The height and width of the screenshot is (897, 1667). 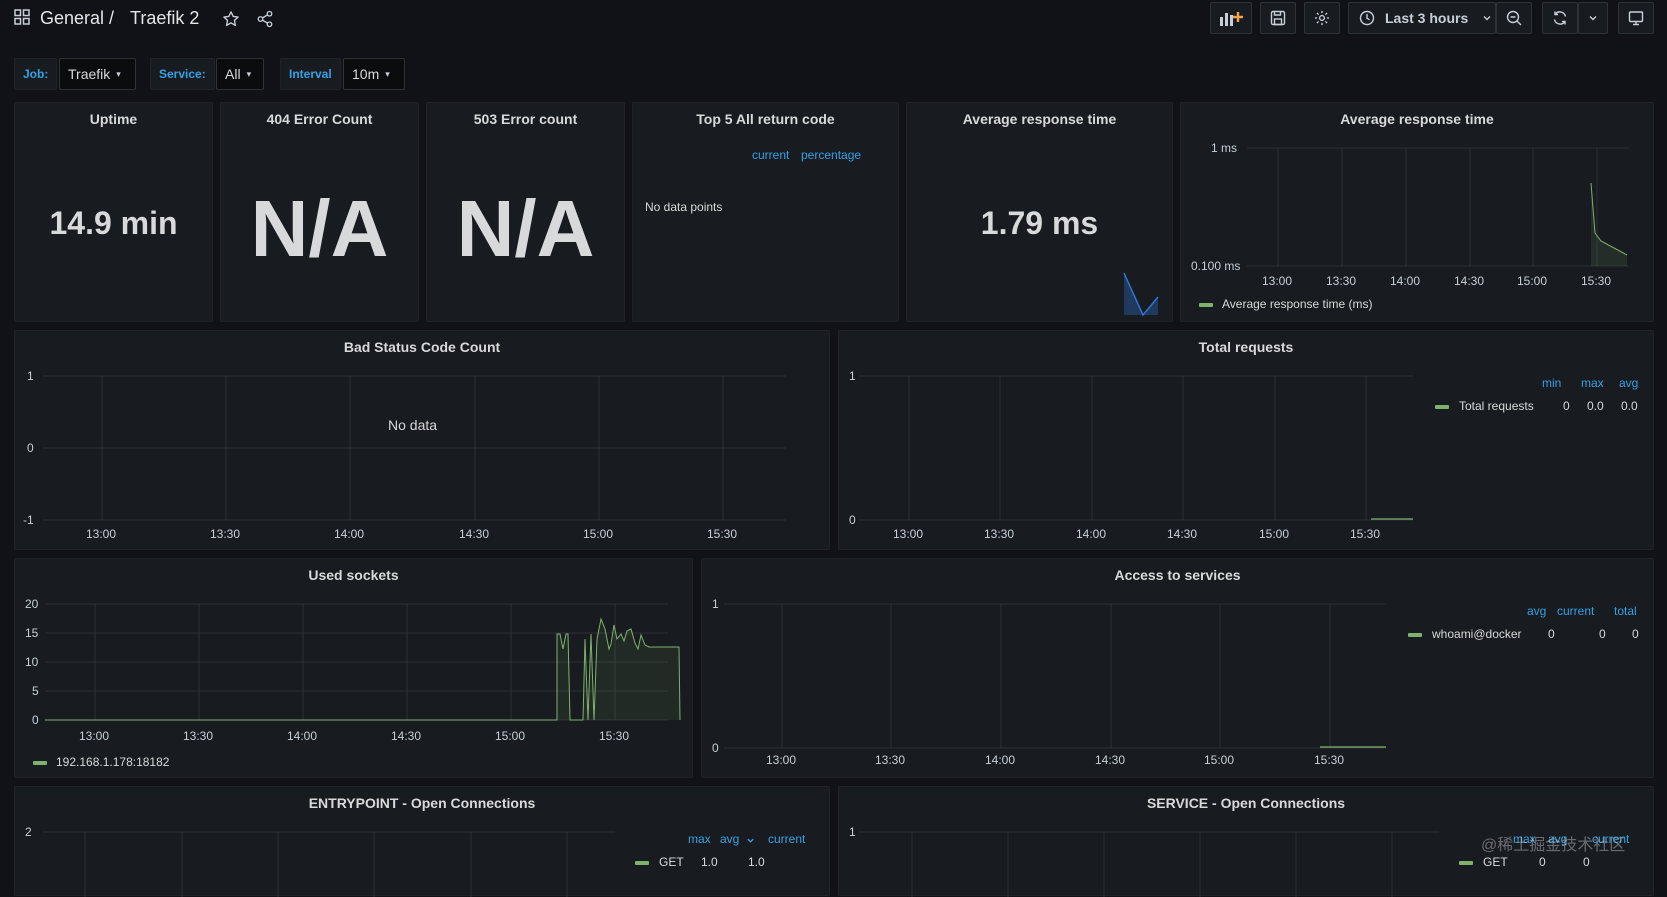 What do you see at coordinates (765, 119) in the screenshot?
I see `panel-title: Top 5 All return code` at bounding box center [765, 119].